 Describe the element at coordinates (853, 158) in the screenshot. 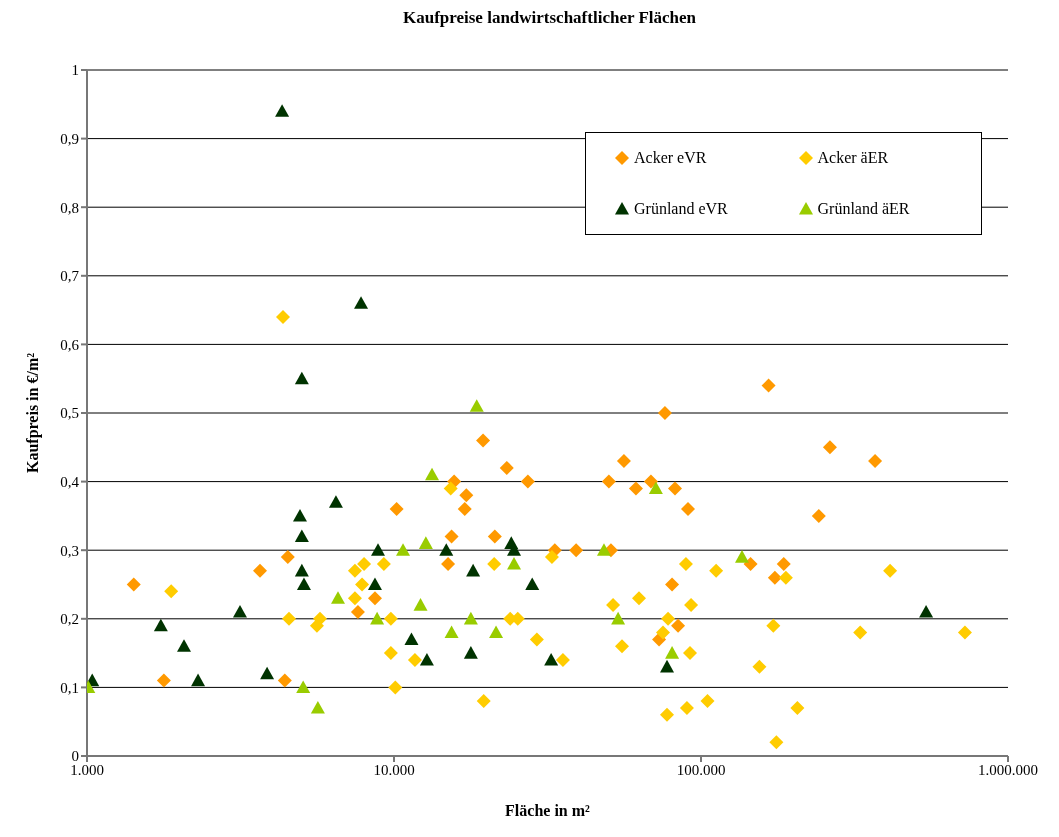

I see `legend-label: Acker äER` at that location.